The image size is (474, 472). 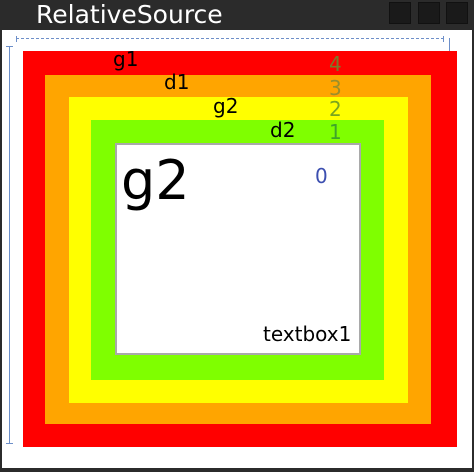 I want to click on level-4: 4, so click(x=335, y=64).